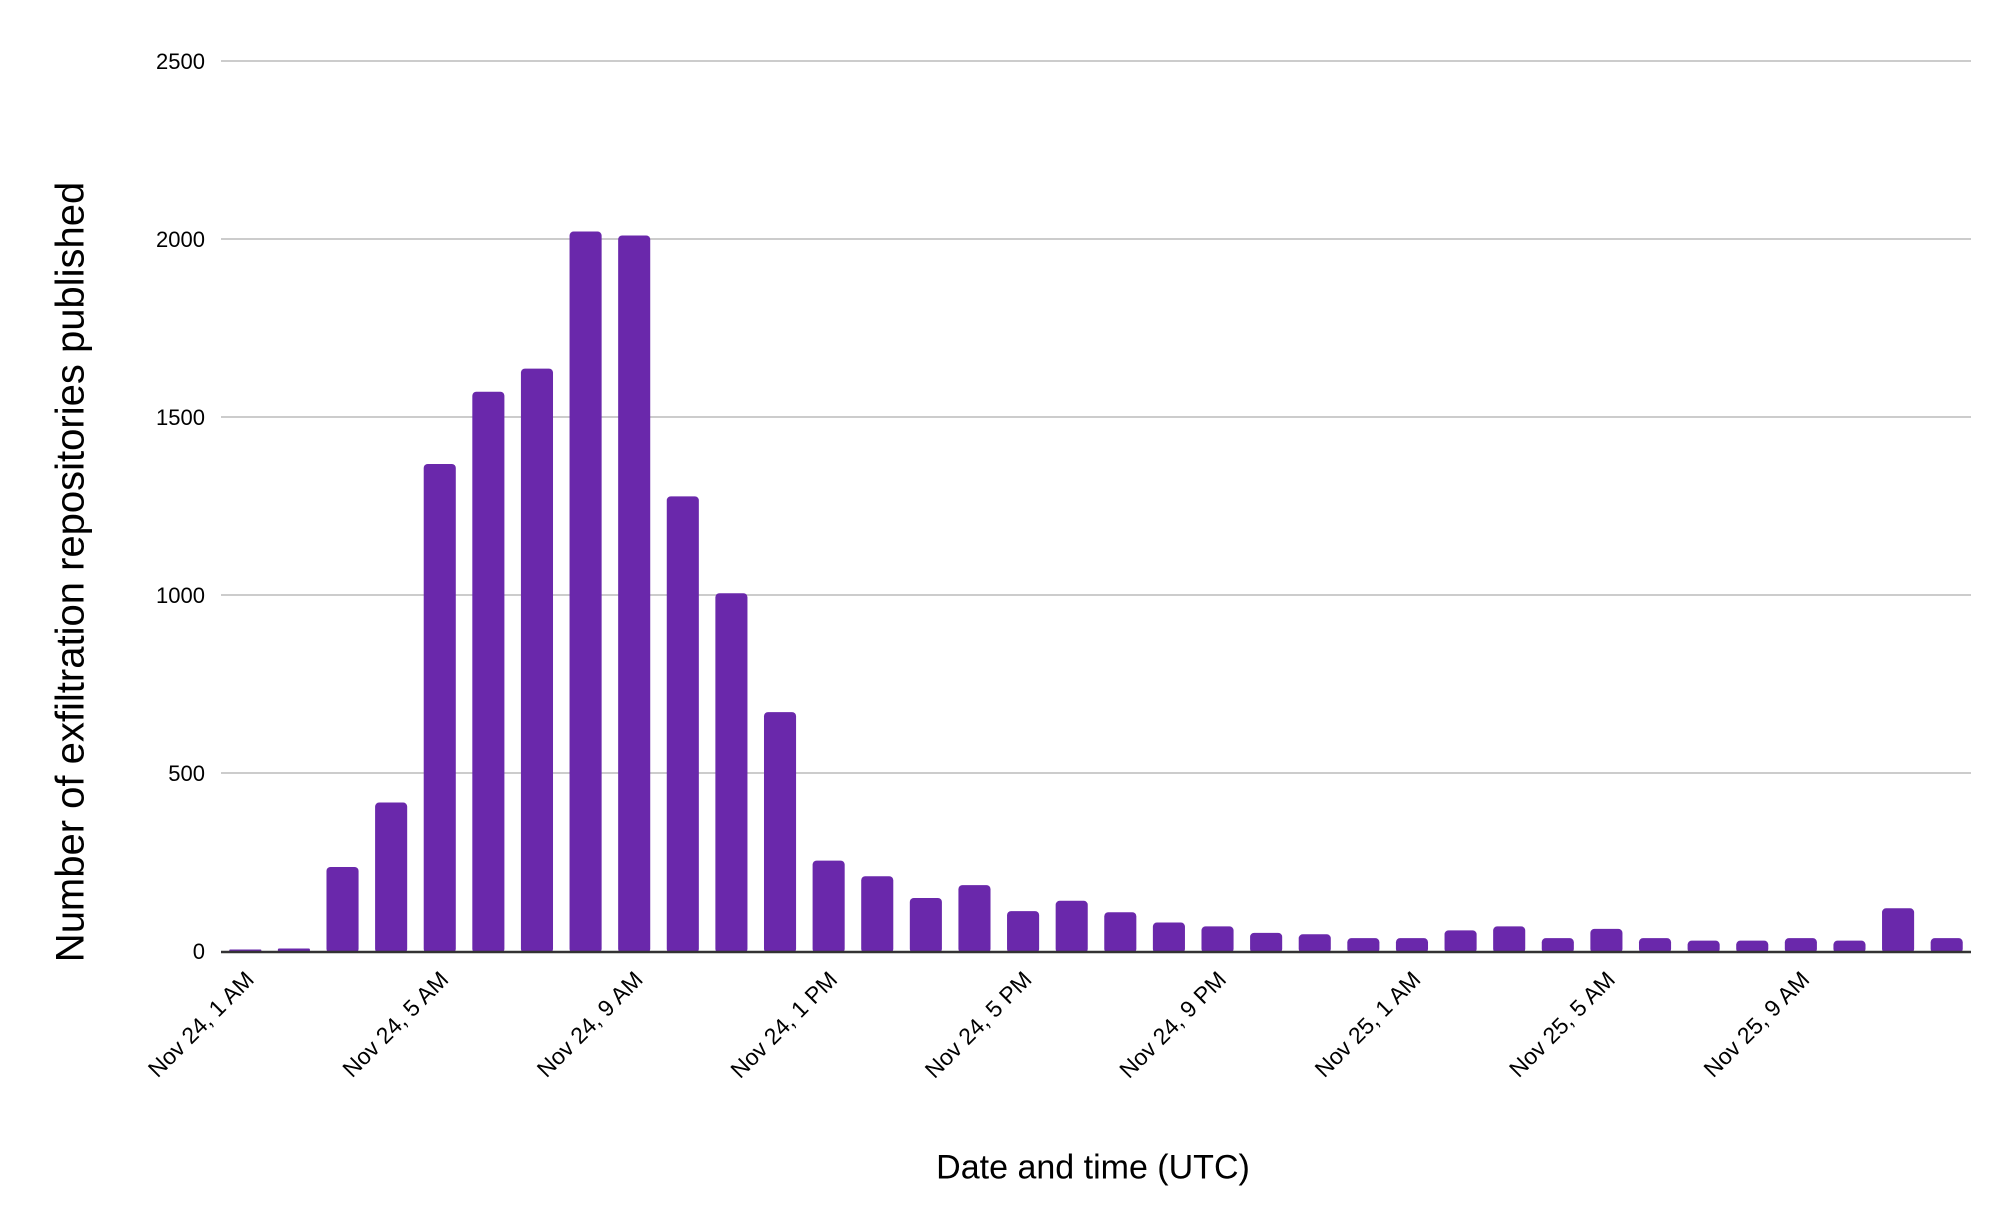  I want to click on bar: Nov 25, 1 AM: 36, so click(1412, 945).